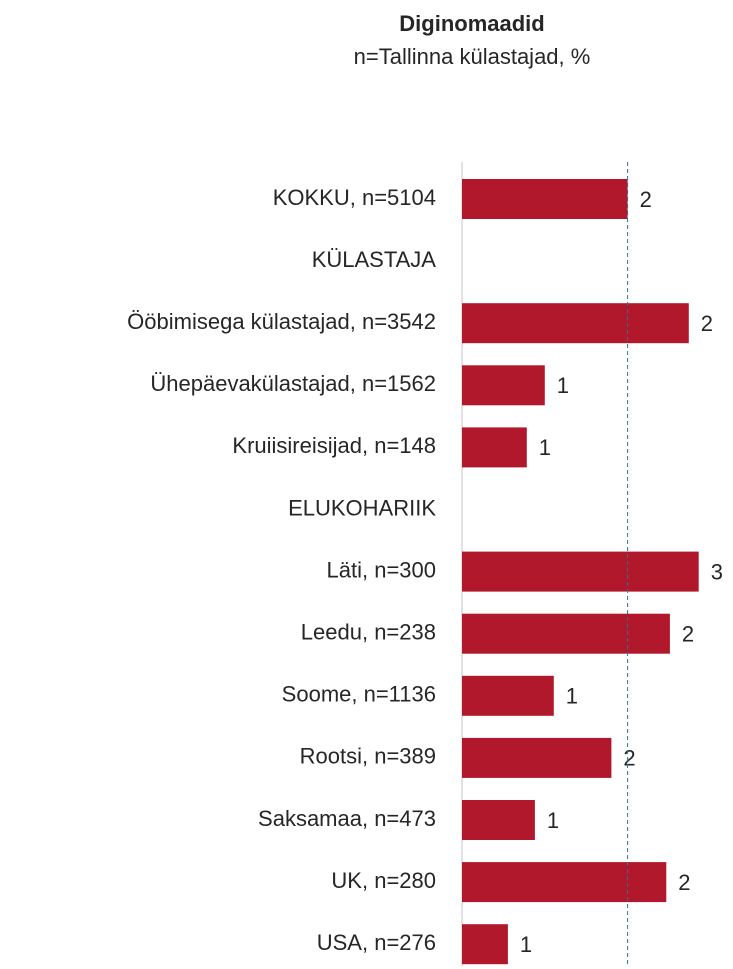  Describe the element at coordinates (334, 445) in the screenshot. I see `category-label: Kruiisireisijad, n=148` at that location.